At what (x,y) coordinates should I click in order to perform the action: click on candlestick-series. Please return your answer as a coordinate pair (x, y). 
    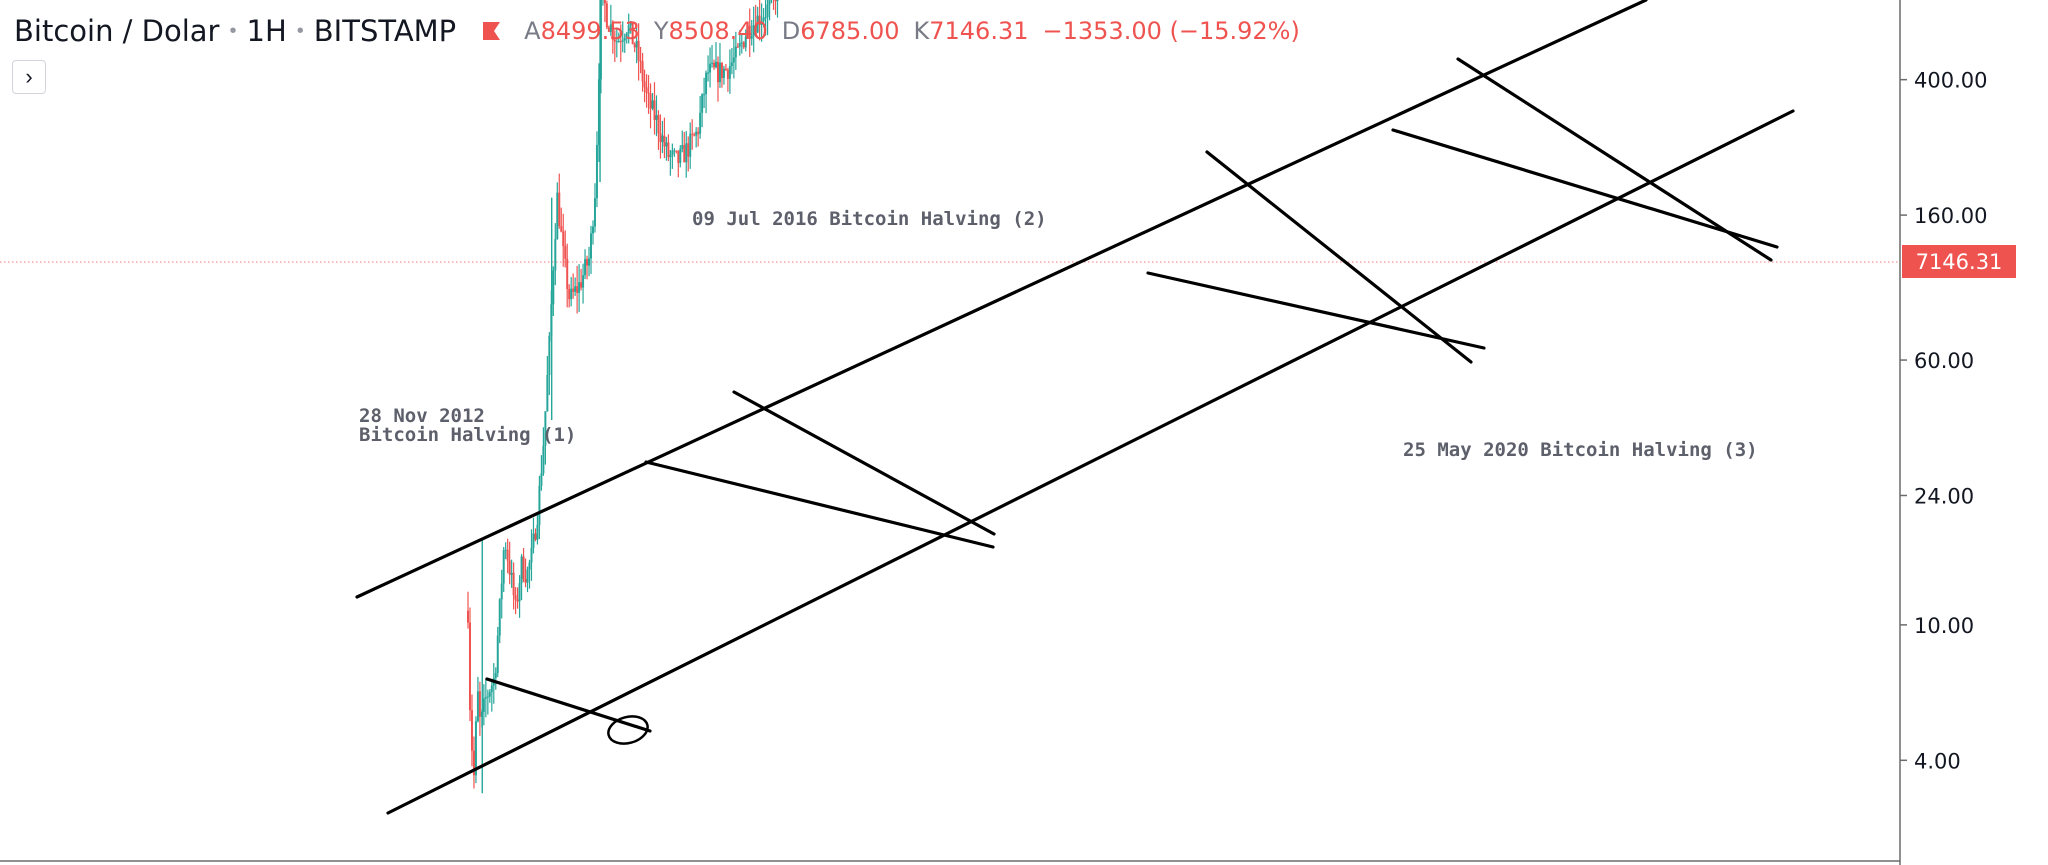
    Looking at the image, I should click on (623, 397).